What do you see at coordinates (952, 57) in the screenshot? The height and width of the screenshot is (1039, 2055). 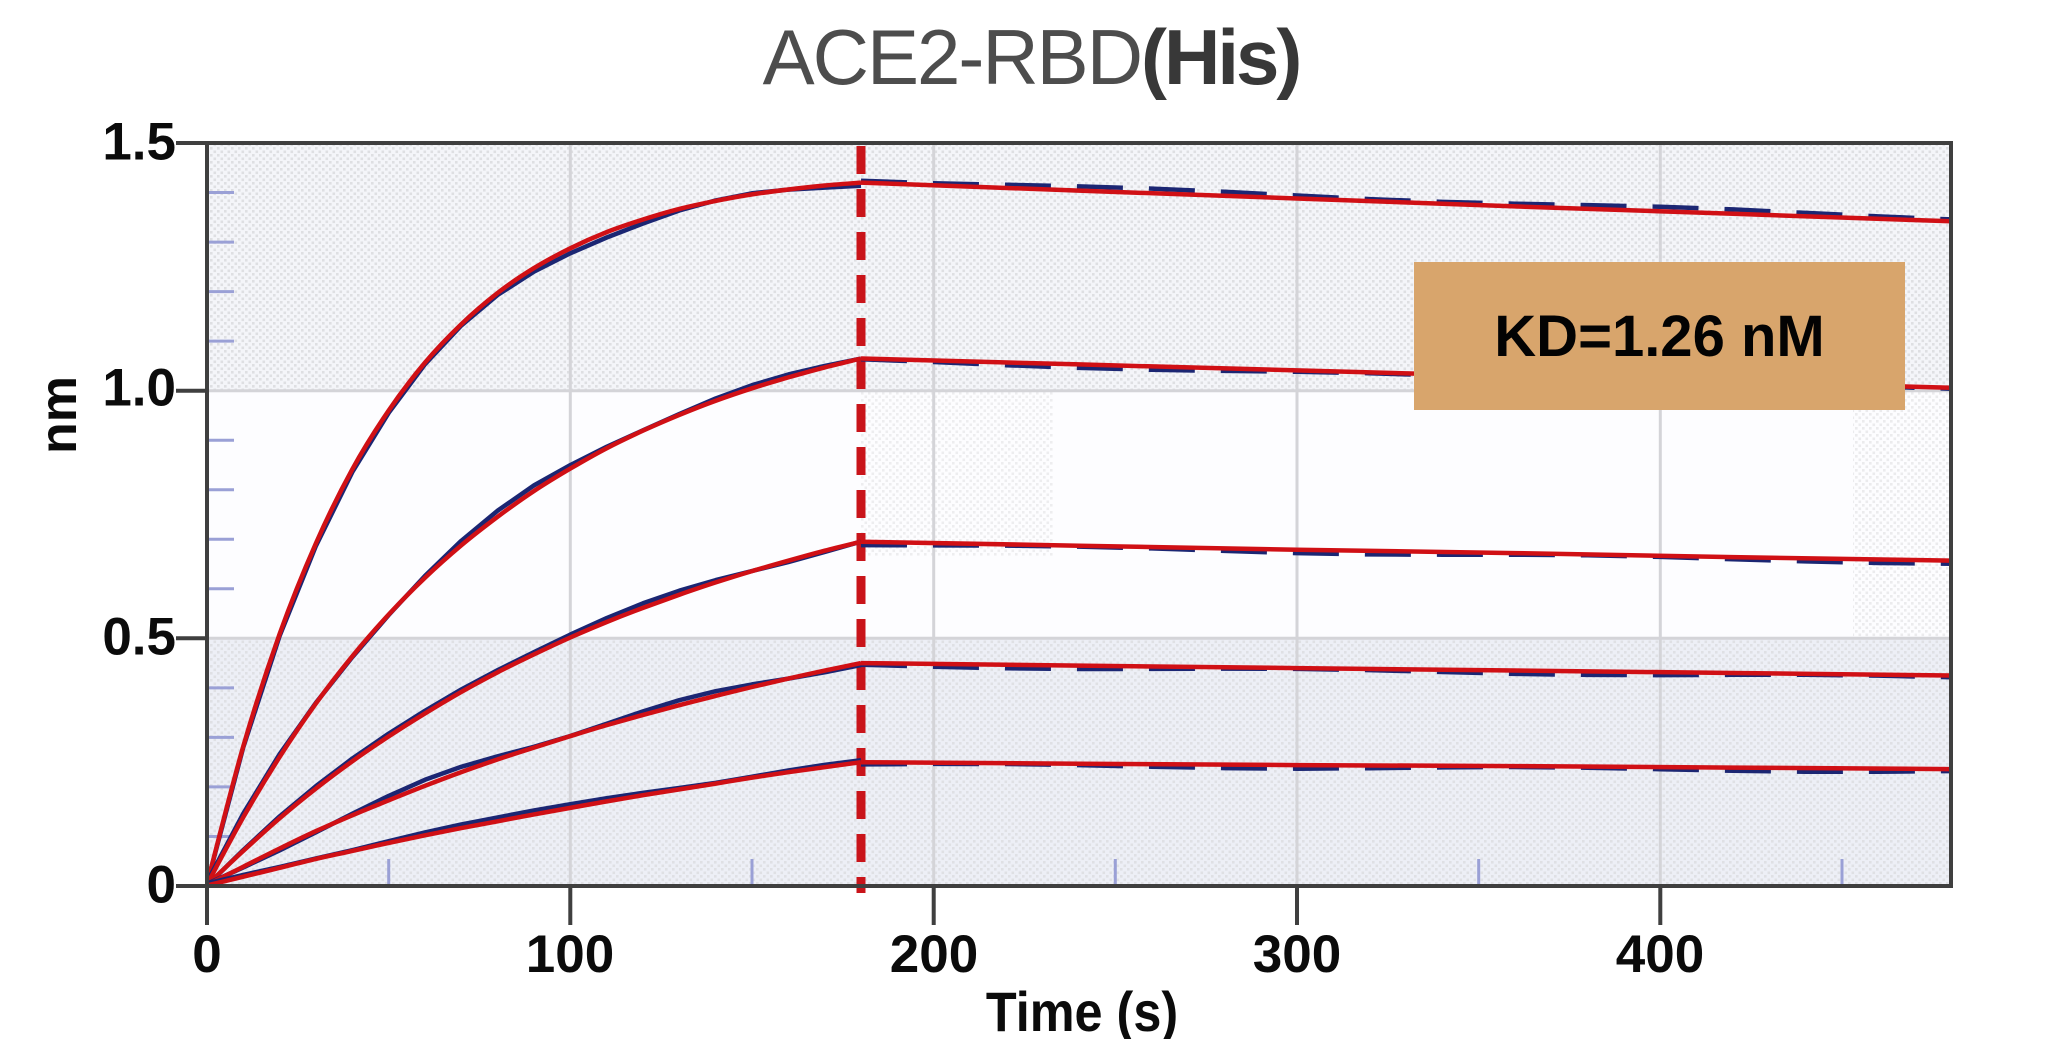 I see `chart-title-main: ACE2-RBD` at bounding box center [952, 57].